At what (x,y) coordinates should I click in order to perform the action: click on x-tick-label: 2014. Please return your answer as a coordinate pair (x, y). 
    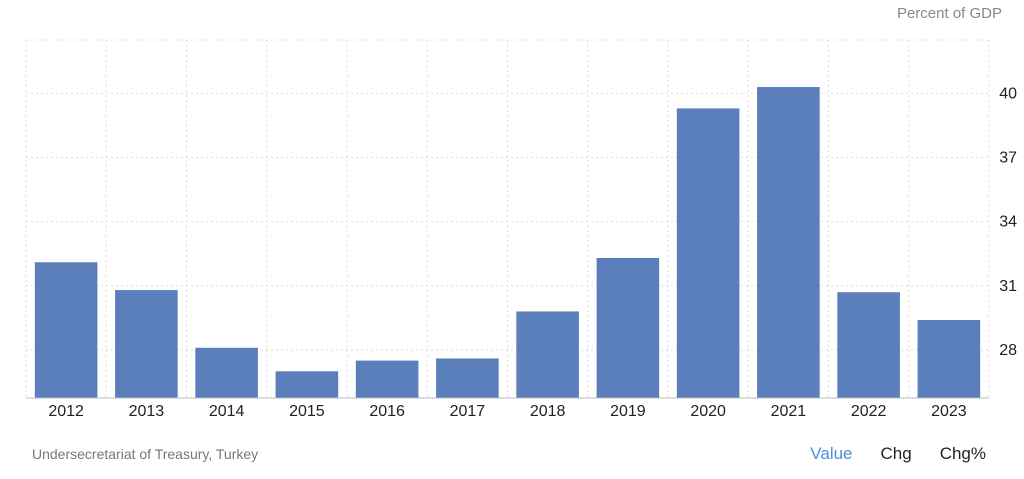
    Looking at the image, I should click on (227, 411).